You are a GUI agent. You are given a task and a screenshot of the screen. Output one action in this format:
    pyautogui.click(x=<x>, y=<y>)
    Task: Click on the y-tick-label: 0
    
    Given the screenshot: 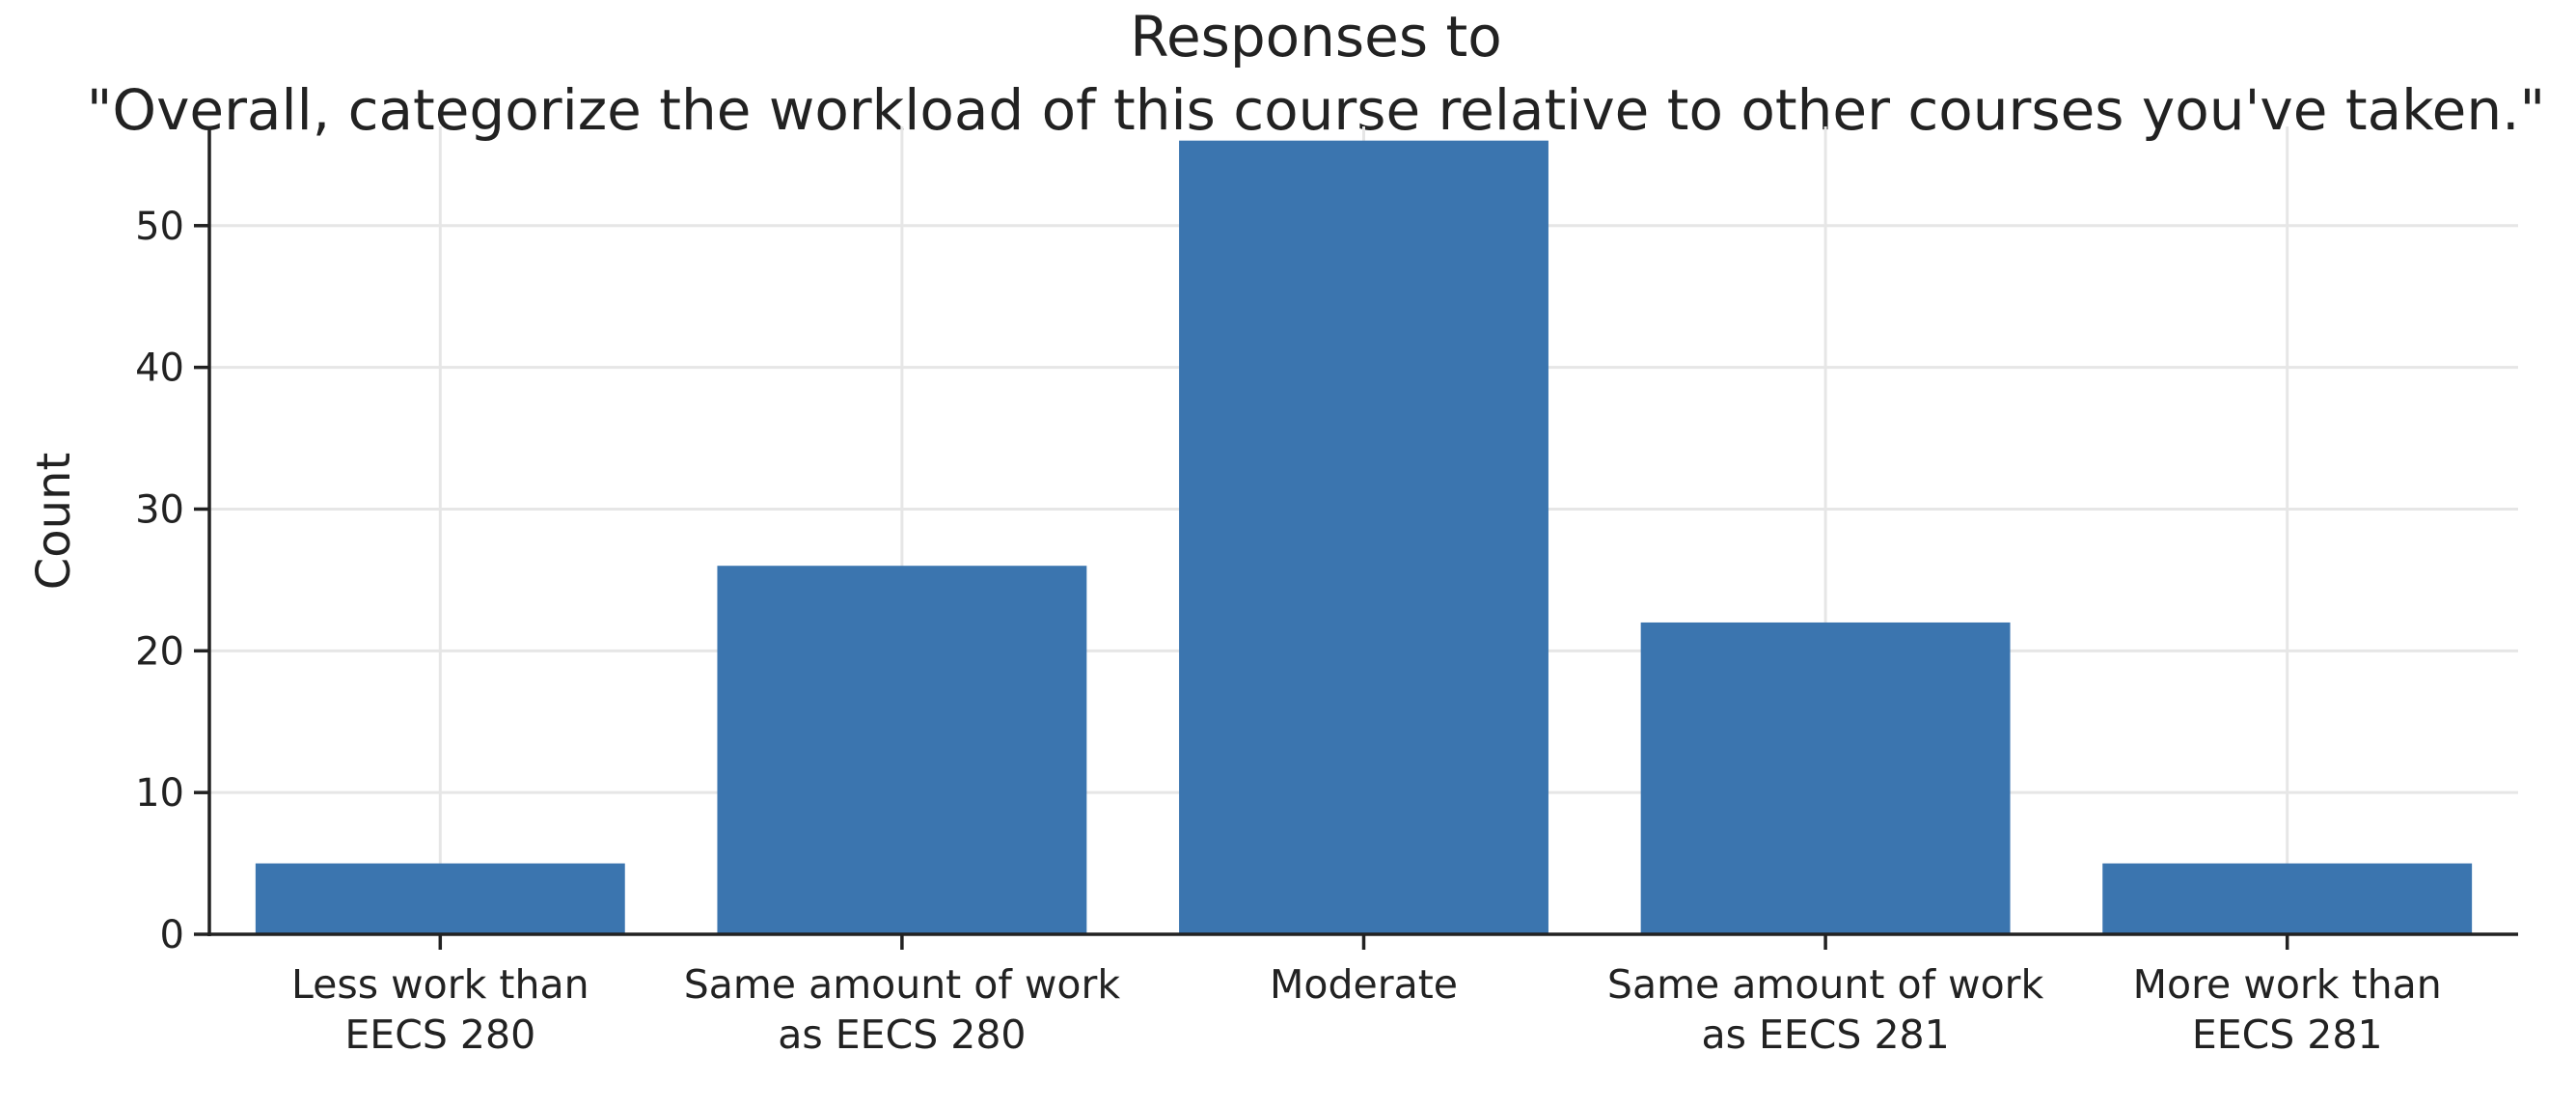 What is the action you would take?
    pyautogui.click(x=172, y=935)
    